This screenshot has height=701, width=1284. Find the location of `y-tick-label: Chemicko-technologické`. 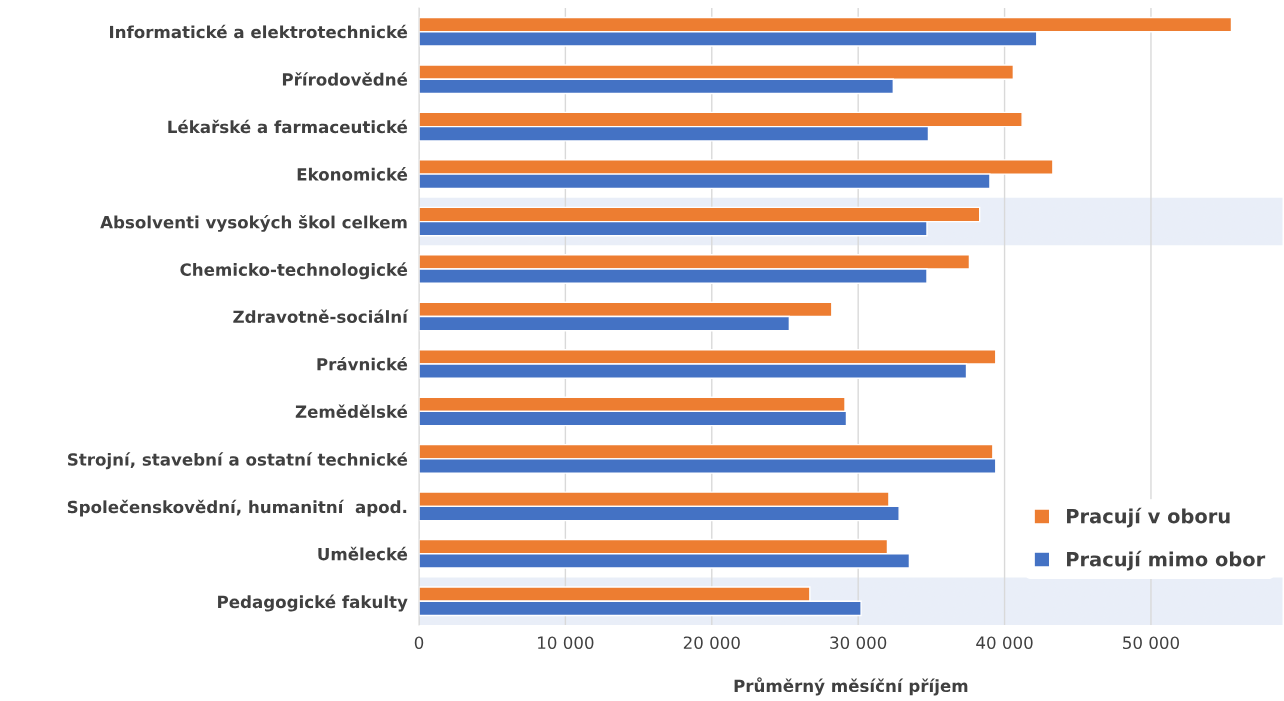

y-tick-label: Chemicko-technologické is located at coordinates (294, 271).